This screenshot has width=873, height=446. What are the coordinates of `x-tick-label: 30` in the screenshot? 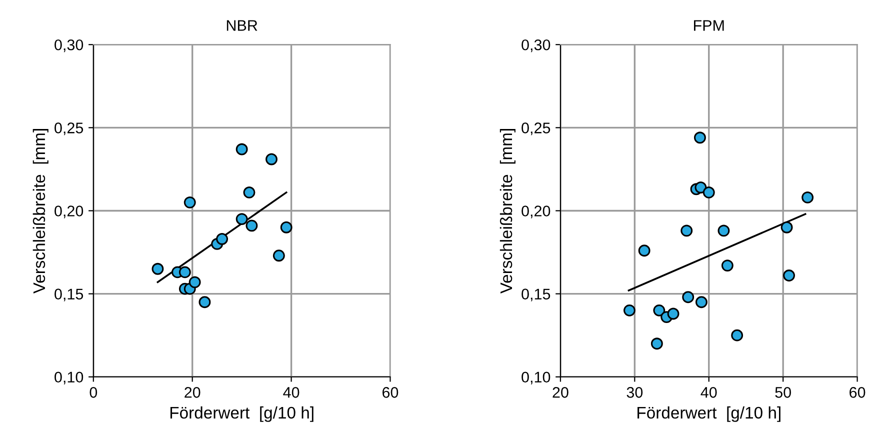 It's located at (634, 392).